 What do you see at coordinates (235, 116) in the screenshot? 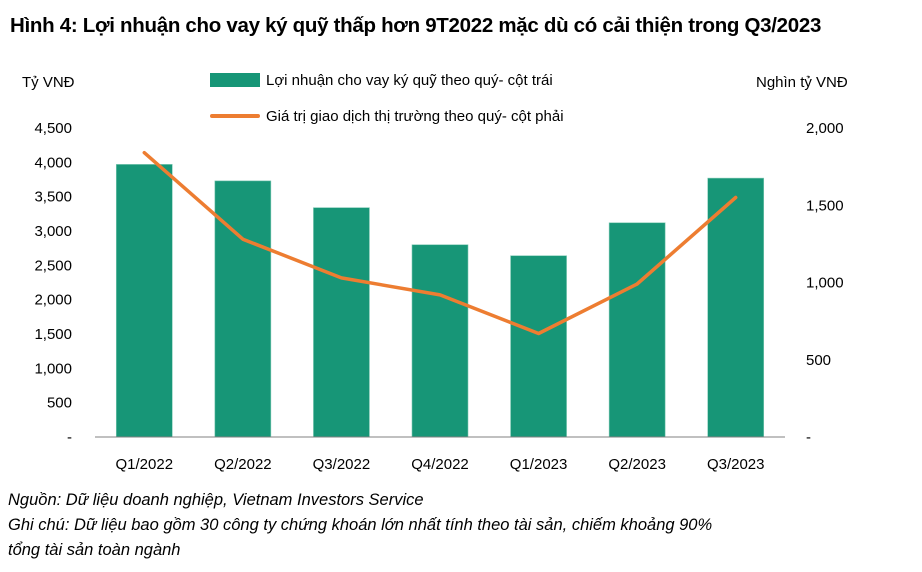
I see `line-swatch-icon` at bounding box center [235, 116].